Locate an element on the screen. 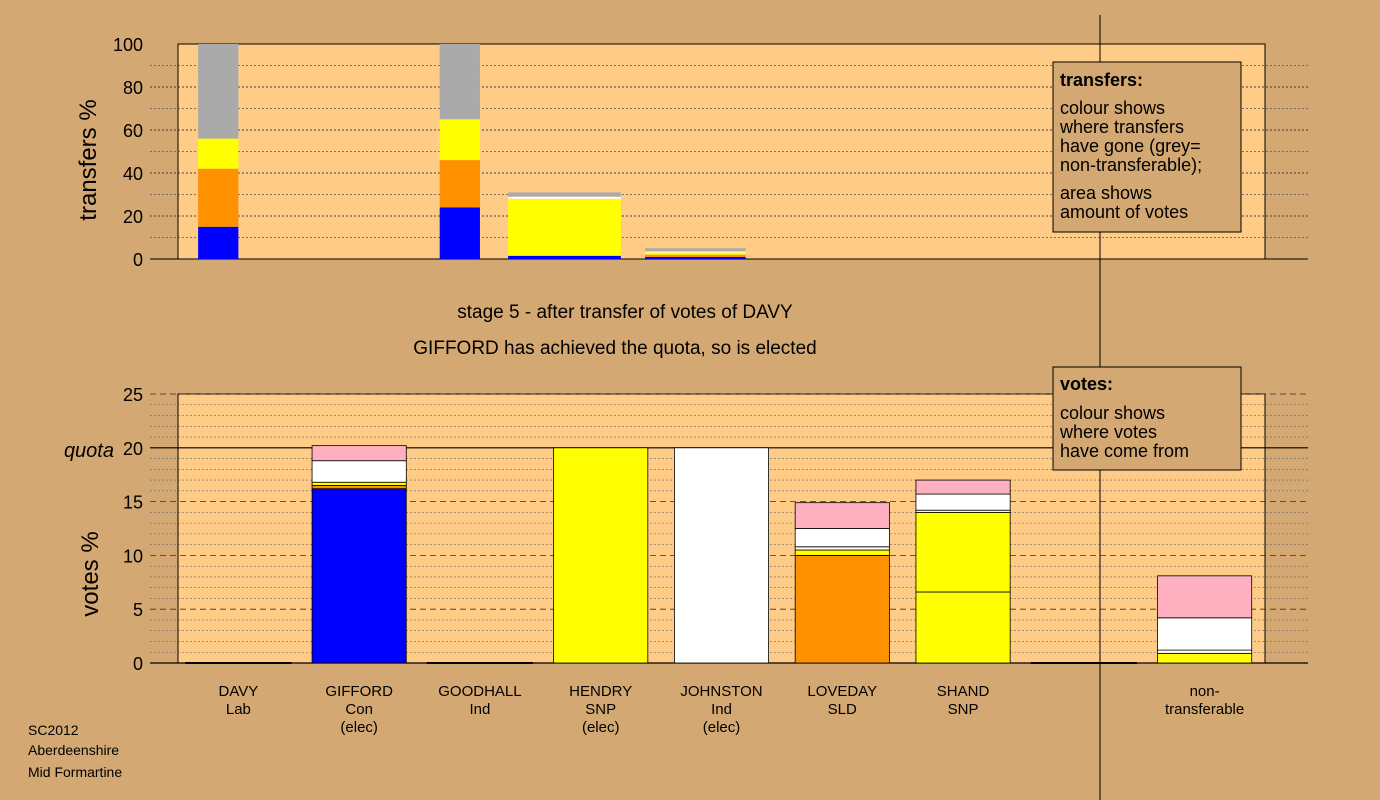  y-tick-label: 100 is located at coordinates (128, 45).